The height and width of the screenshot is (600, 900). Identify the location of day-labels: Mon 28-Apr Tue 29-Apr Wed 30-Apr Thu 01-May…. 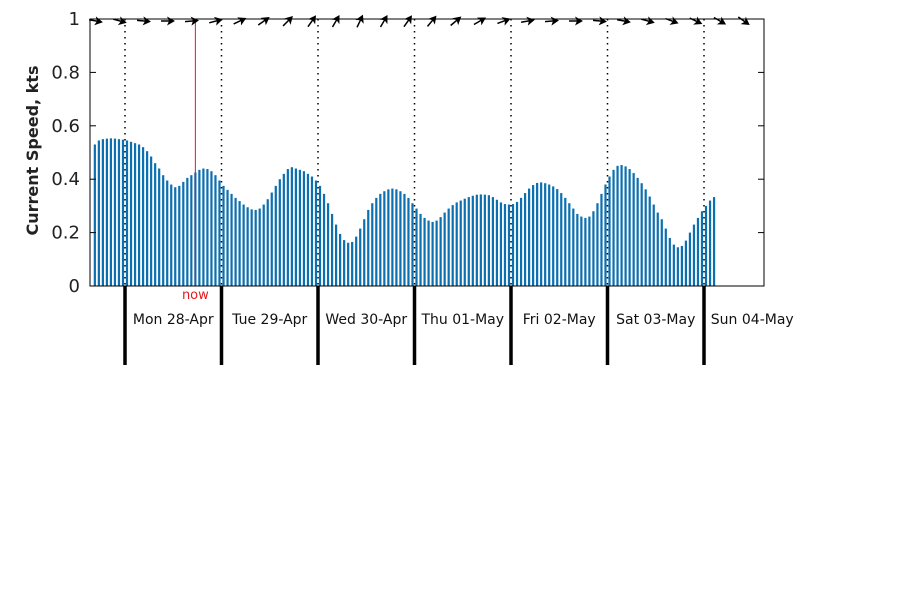
(463, 320).